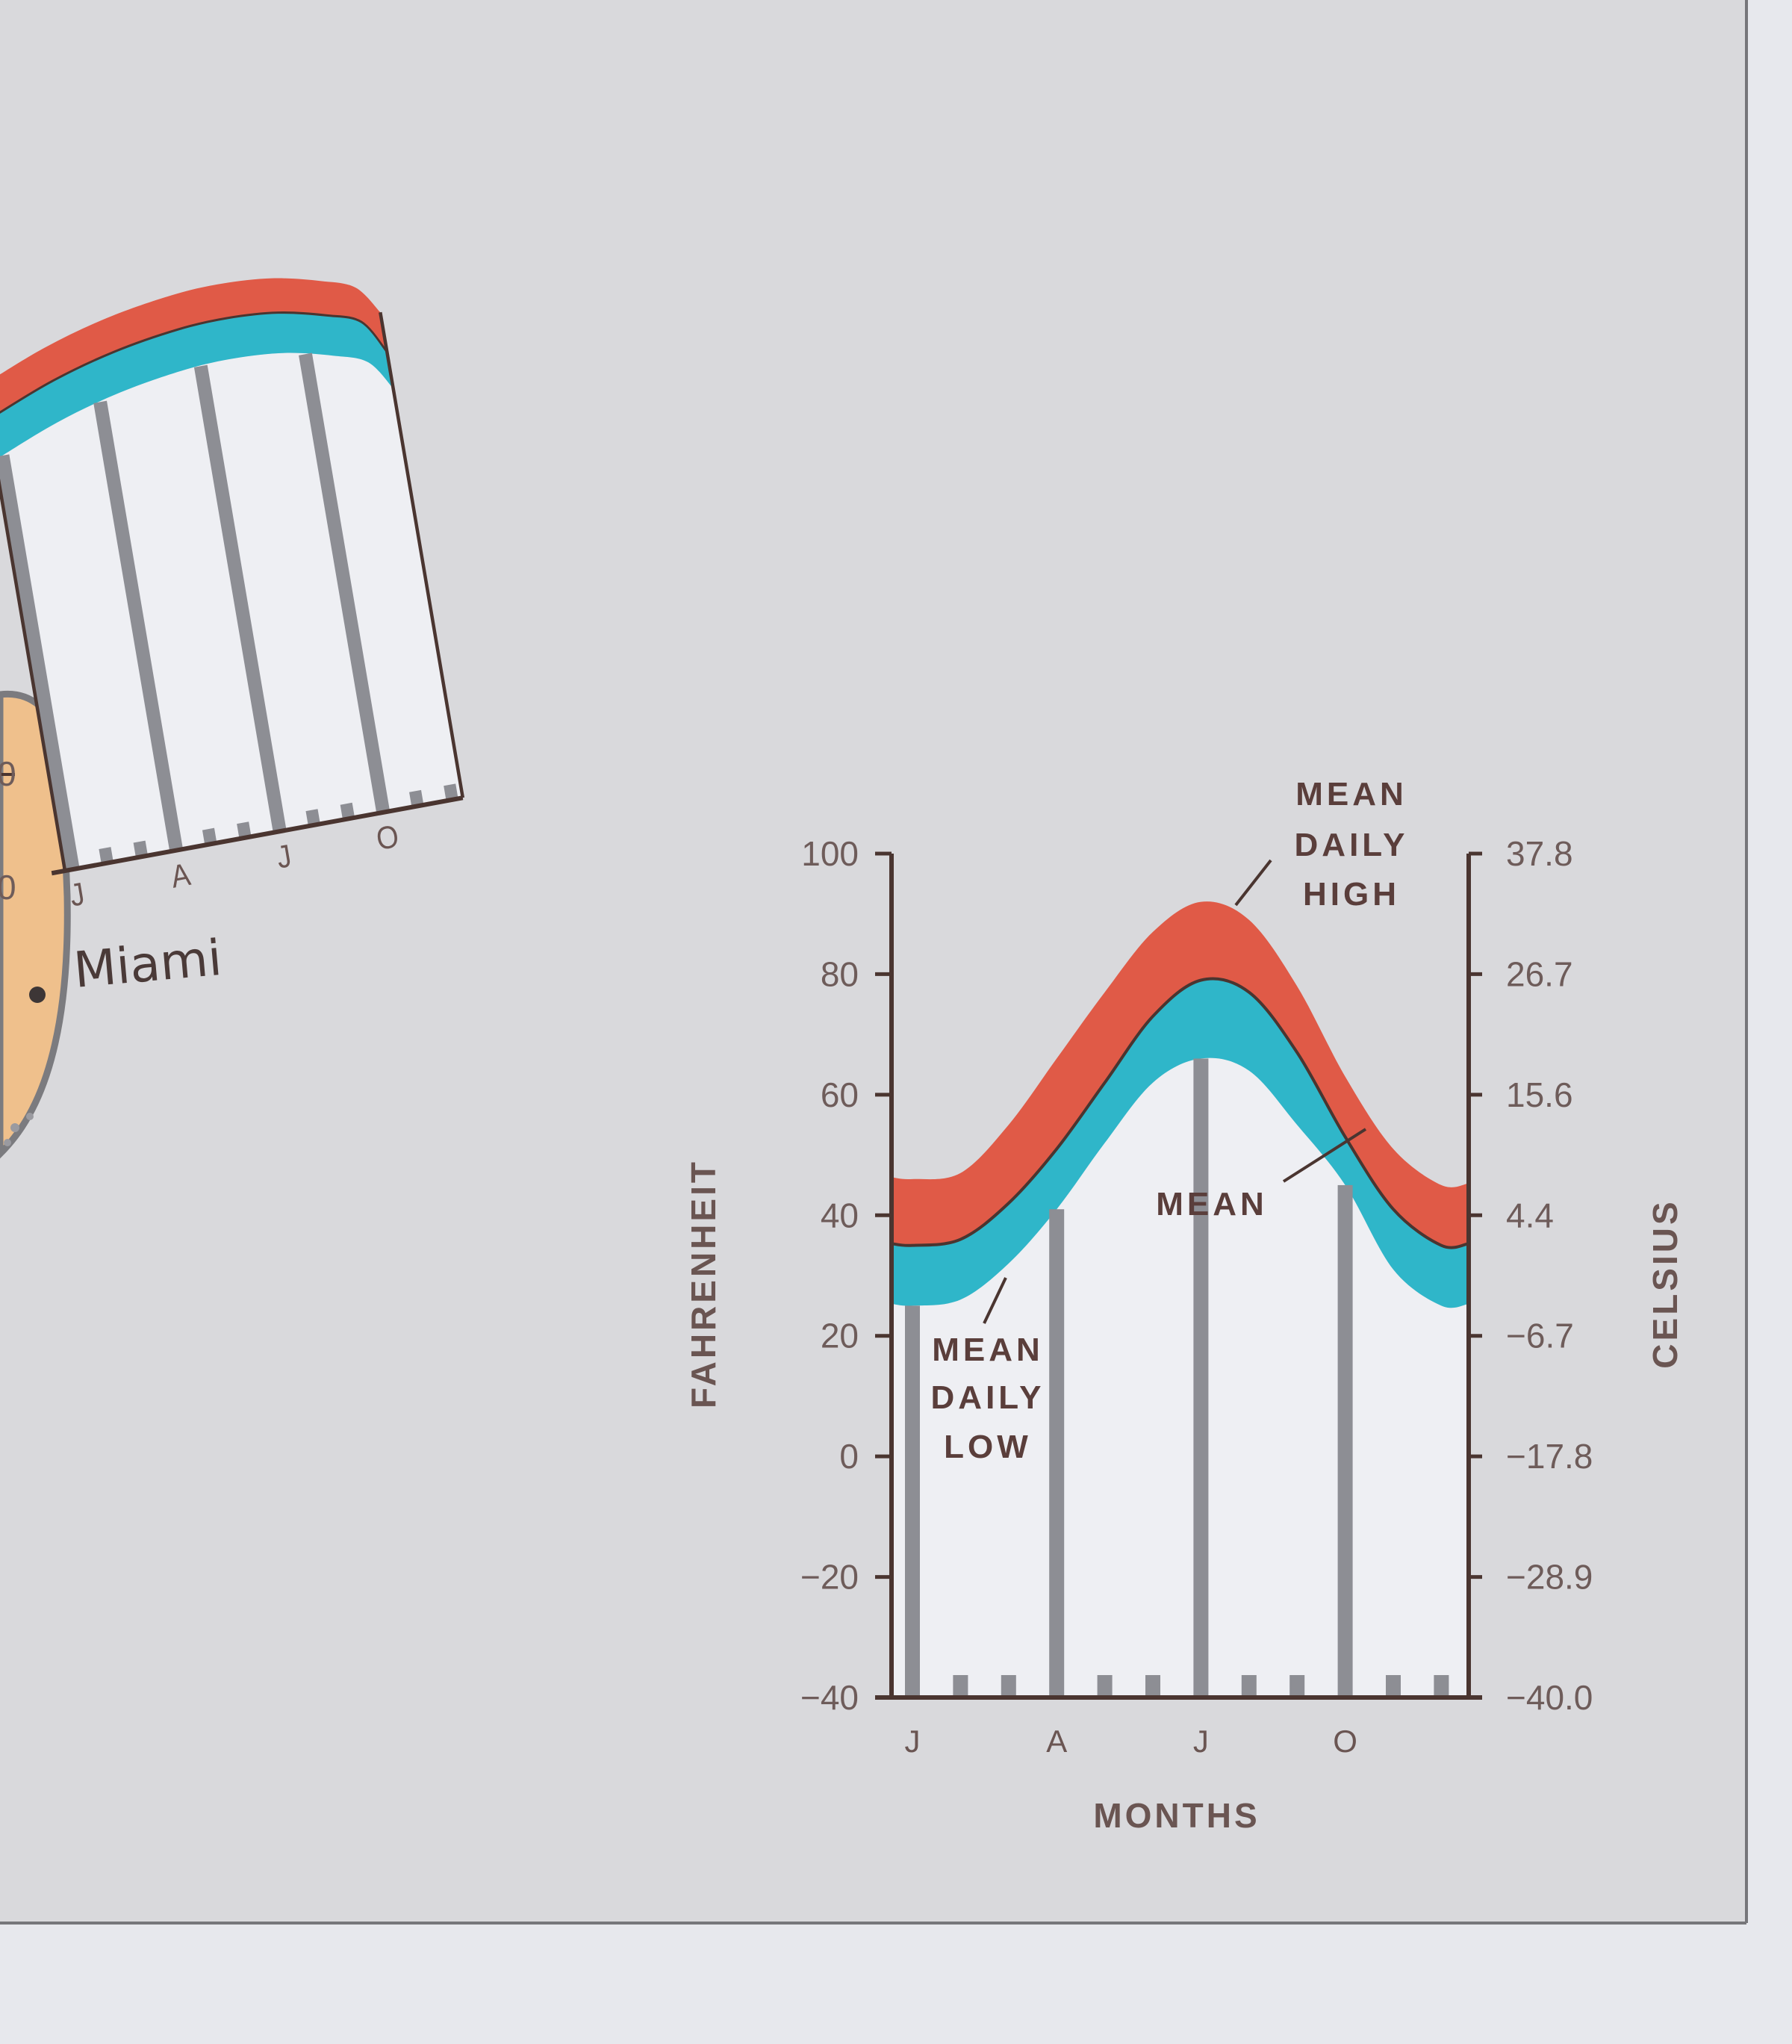 This screenshot has width=1792, height=2044. What do you see at coordinates (1324, 1155) in the screenshot?
I see `annotation-mean-leader` at bounding box center [1324, 1155].